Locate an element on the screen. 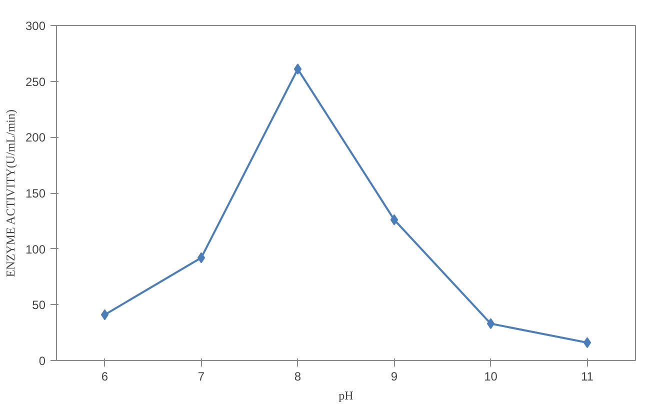 The height and width of the screenshot is (410, 659). x-tick-label: 10 is located at coordinates (491, 377).